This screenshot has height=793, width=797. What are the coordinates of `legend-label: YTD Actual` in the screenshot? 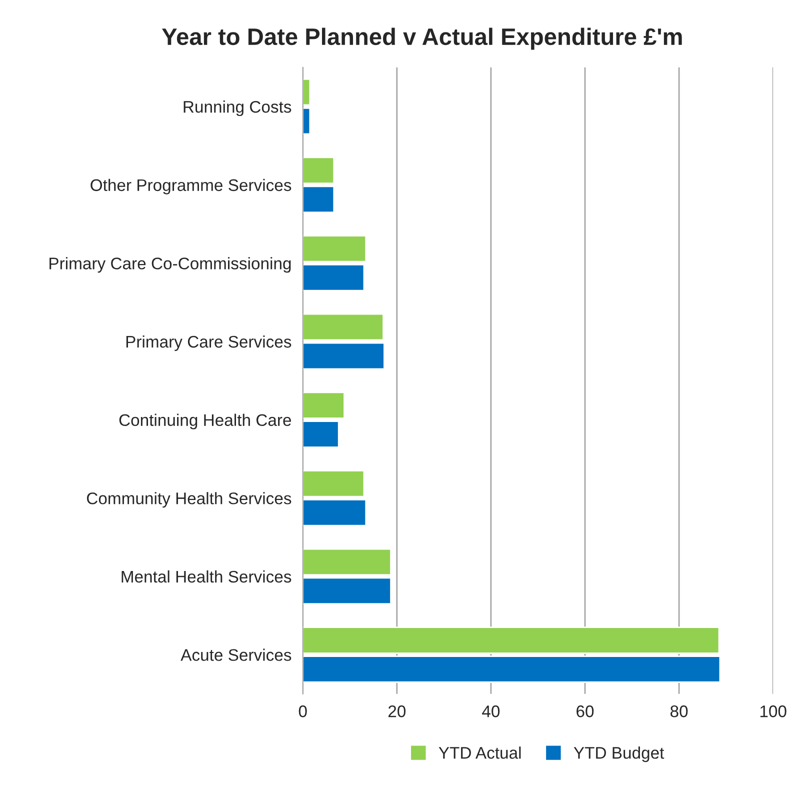 It's located at (479, 752).